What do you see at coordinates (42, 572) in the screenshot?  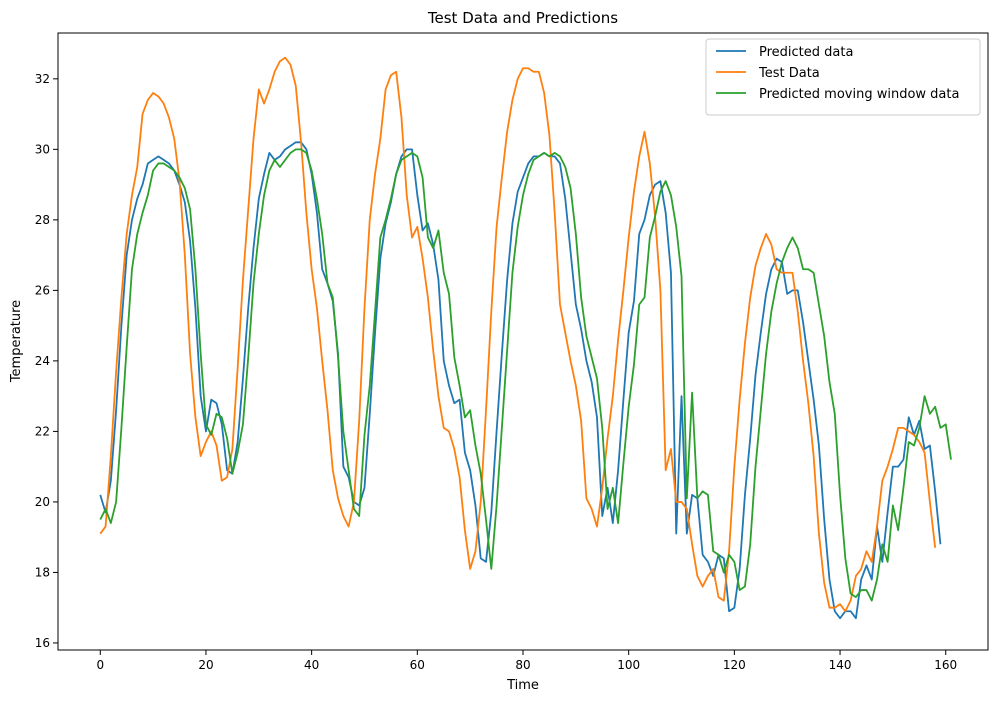 I see `y-tick-label: 18` at bounding box center [42, 572].